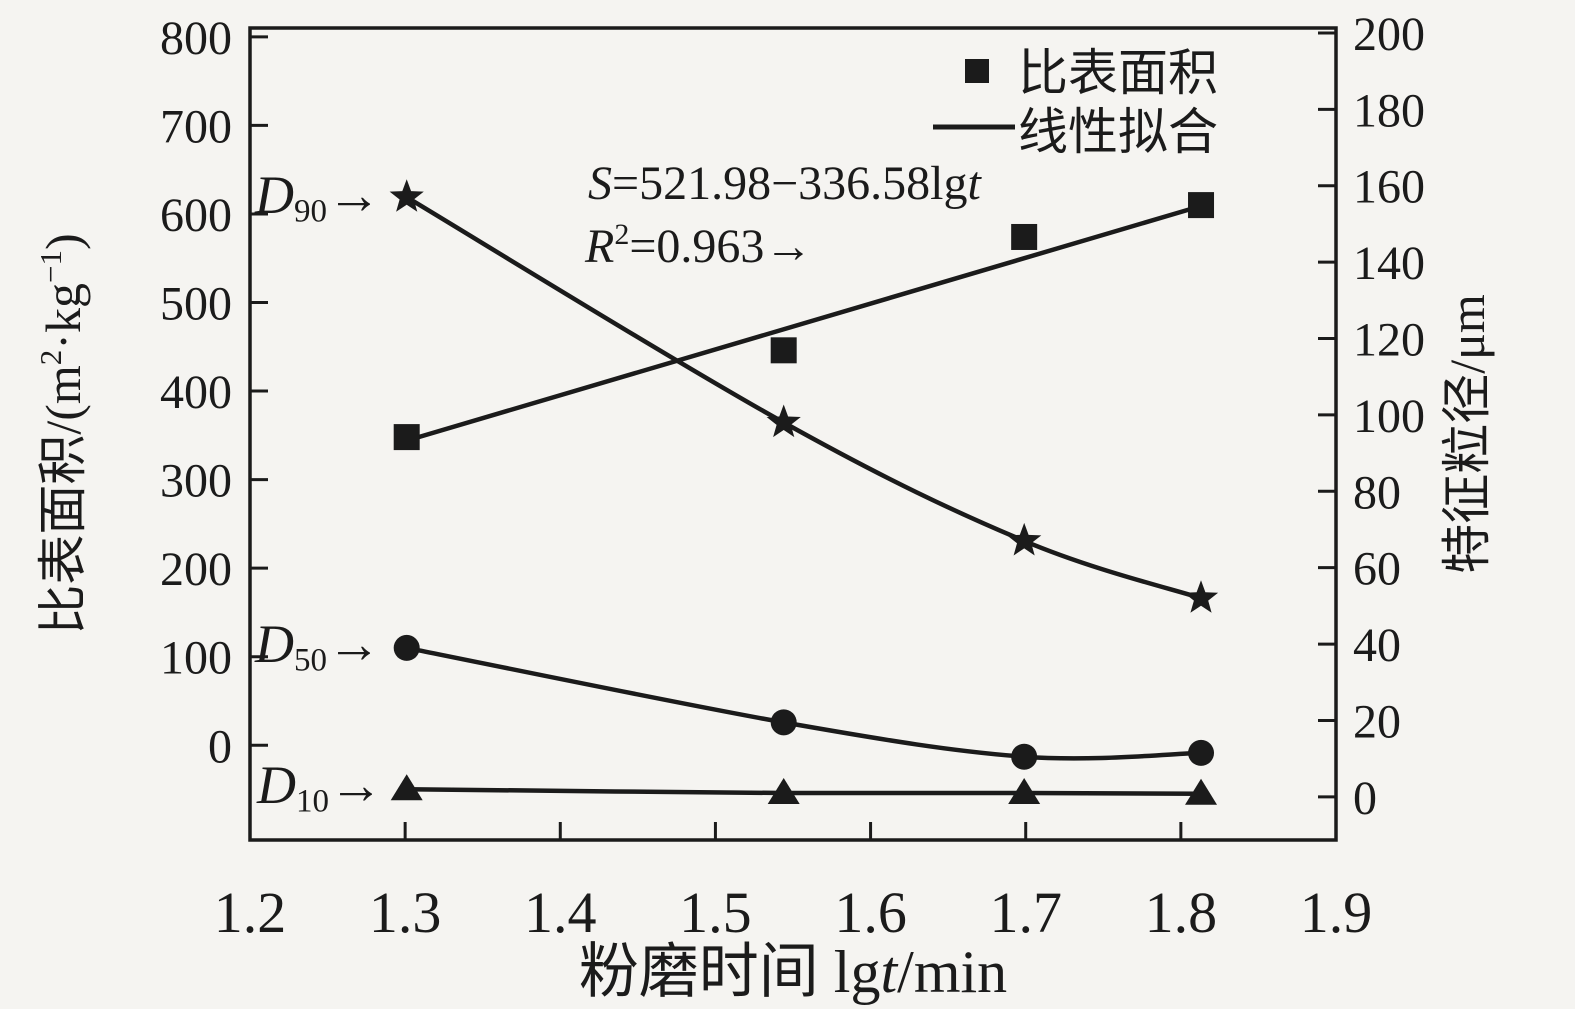 The image size is (1575, 1009). Describe the element at coordinates (1118, 73) in the screenshot. I see `legend-item-label: 比表面积` at that location.